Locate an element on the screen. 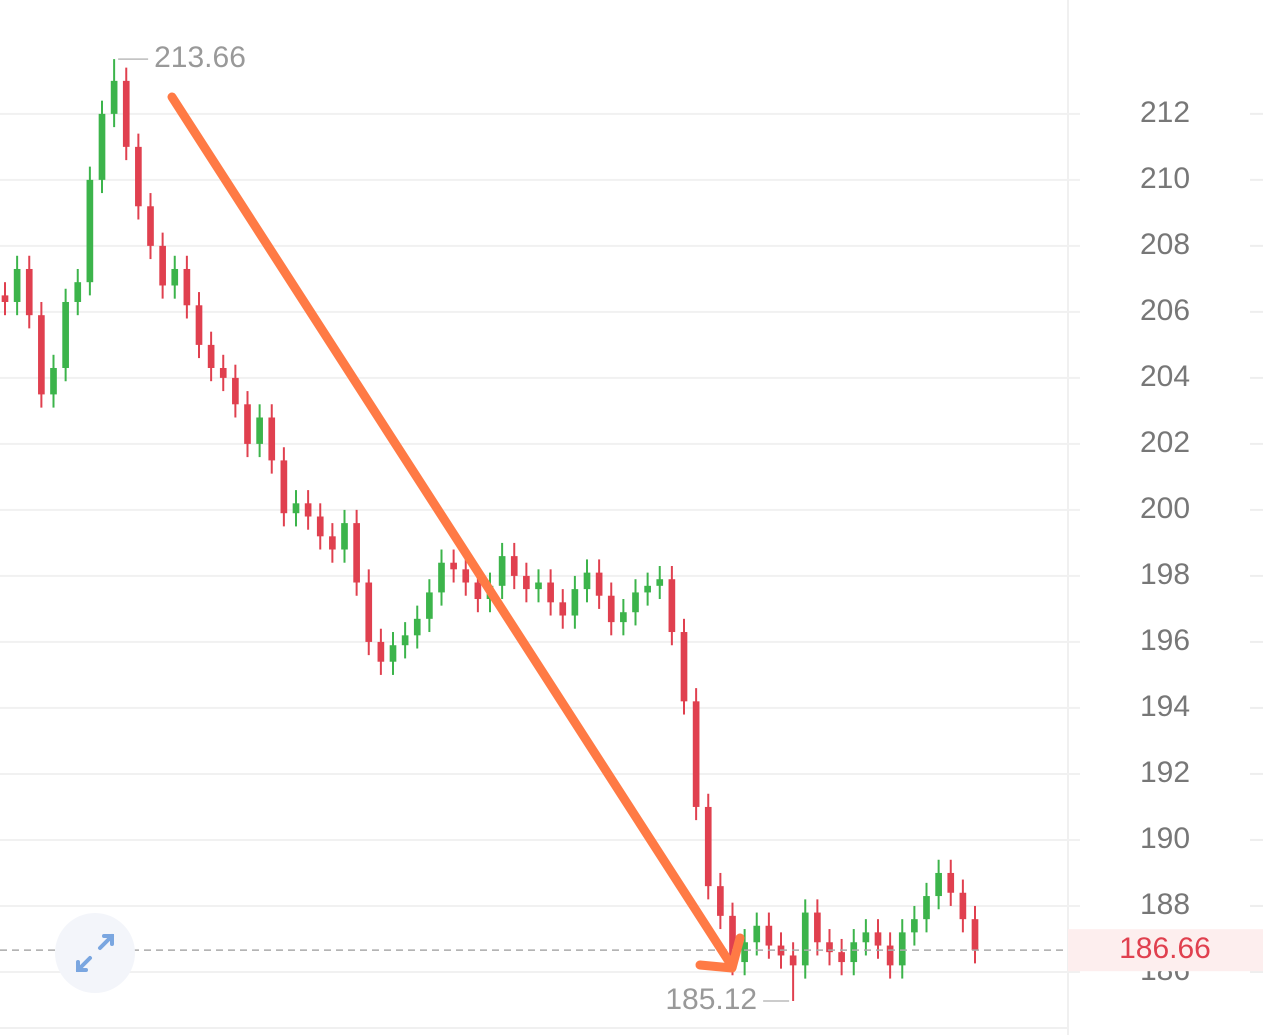 This screenshot has height=1035, width=1263. expand-button is located at coordinates (95, 953).